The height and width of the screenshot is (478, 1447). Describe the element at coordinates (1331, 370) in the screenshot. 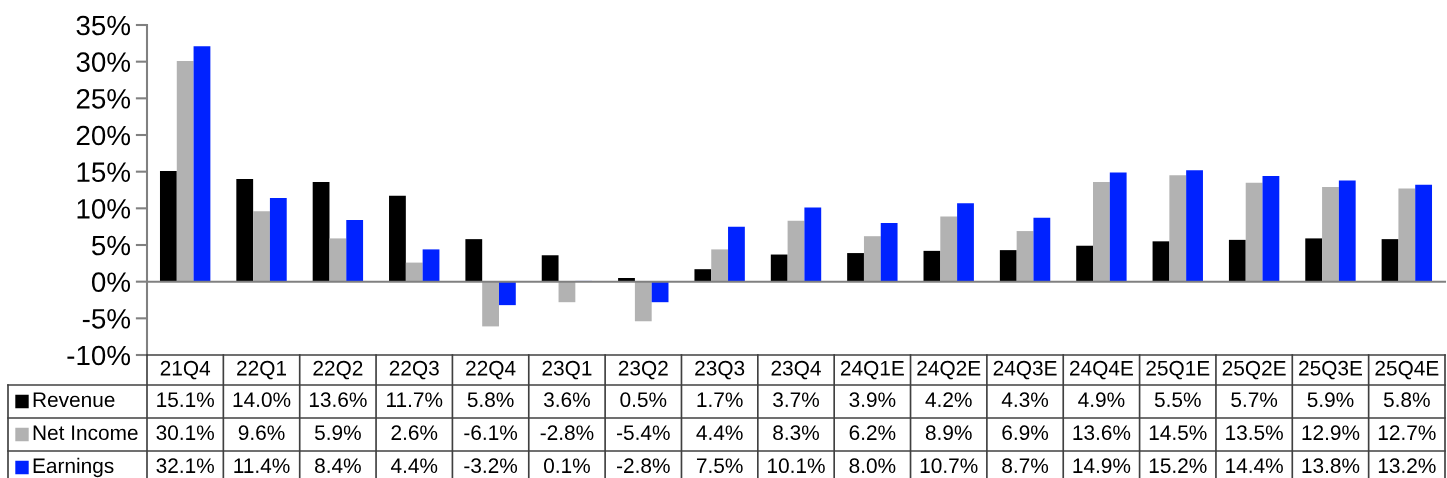

I see `x-tick-label: 25Q3E` at that location.